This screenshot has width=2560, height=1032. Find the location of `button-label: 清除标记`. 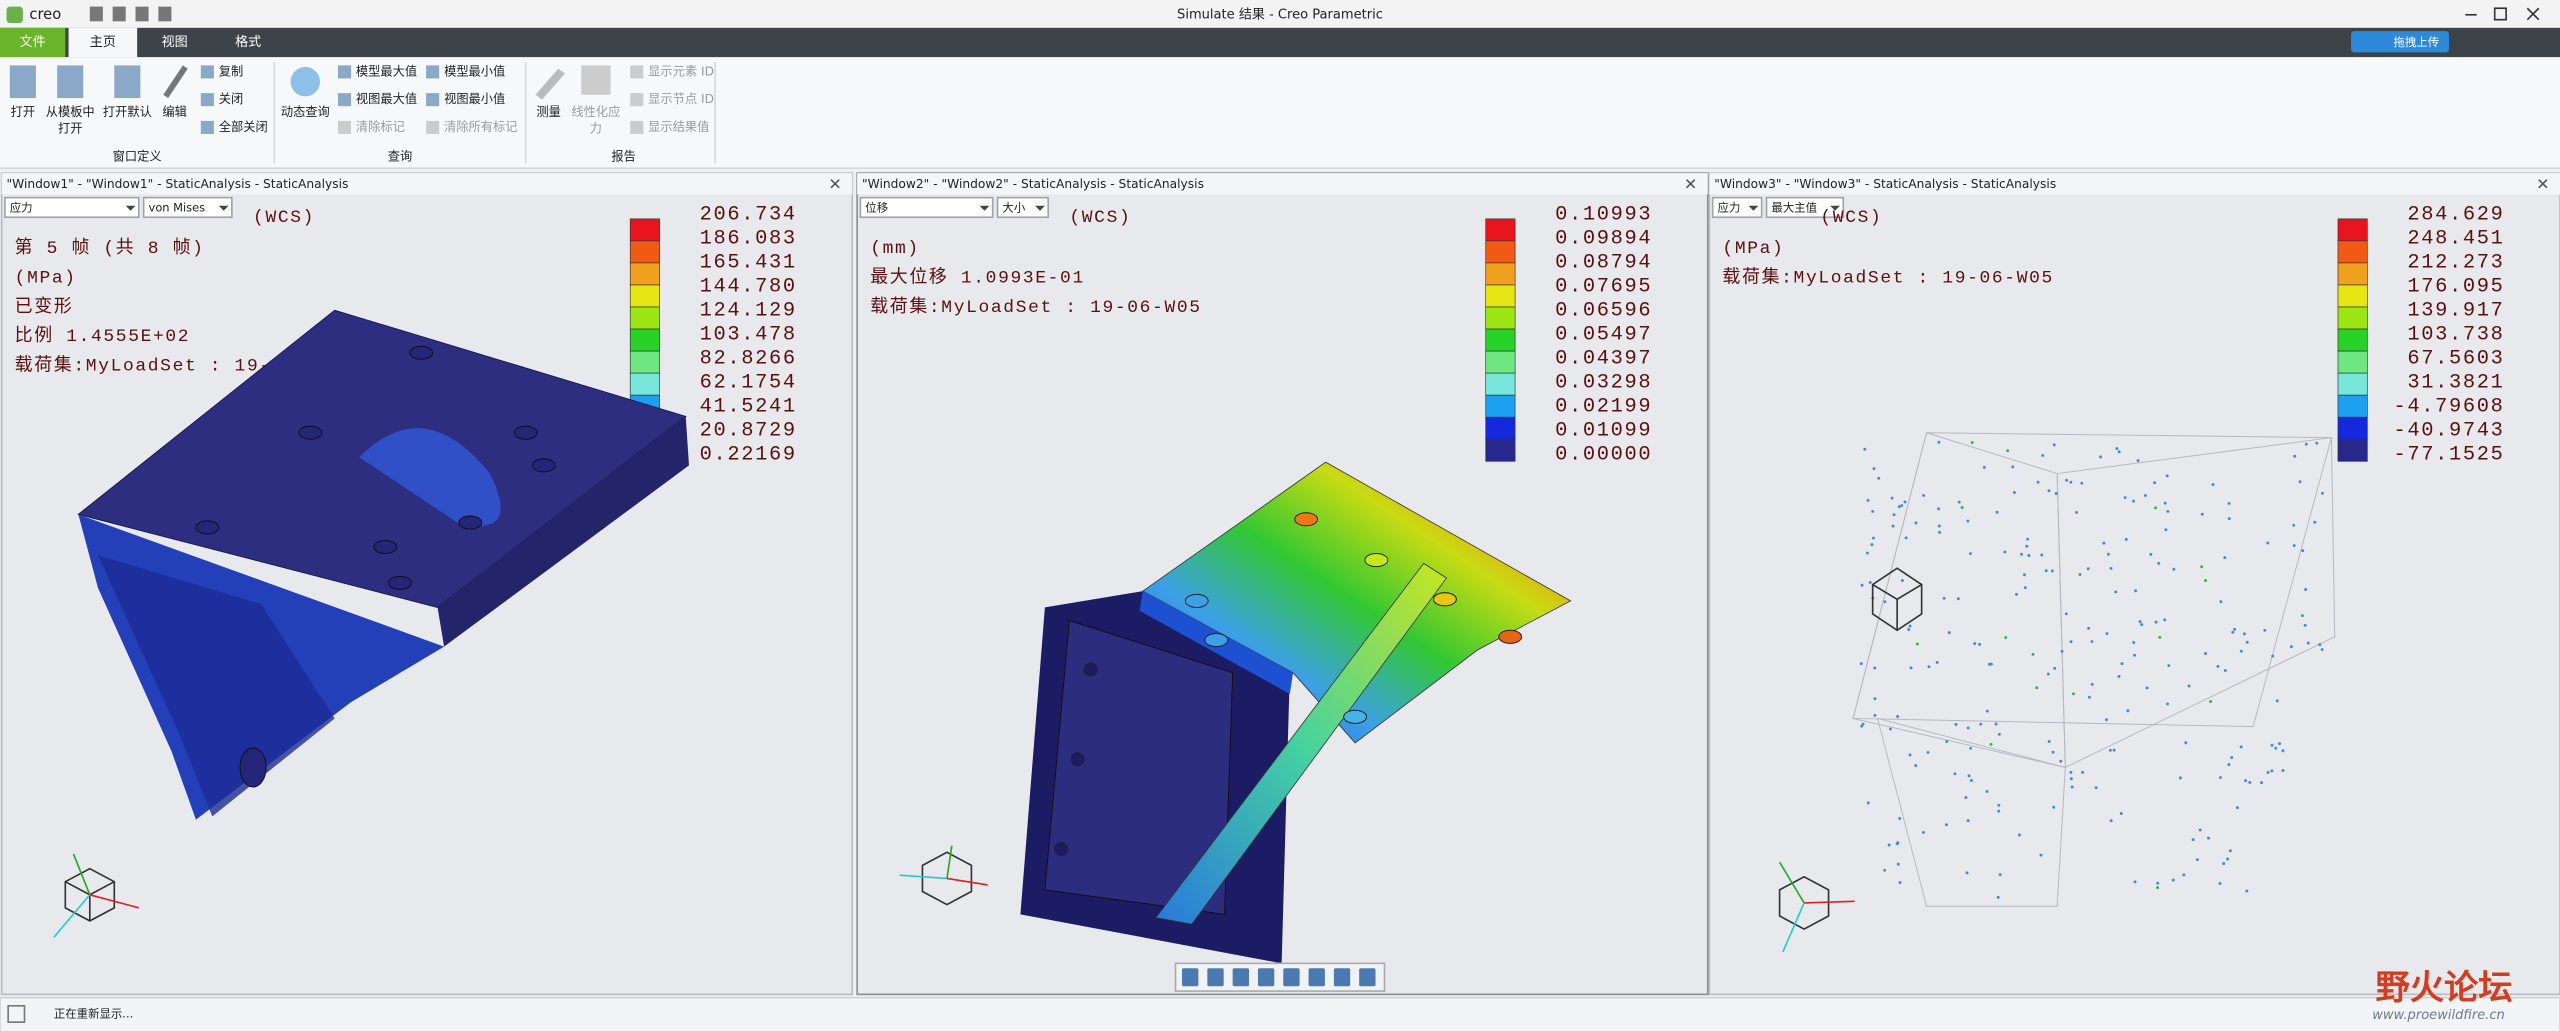

button-label: 清除标记 is located at coordinates (380, 126).